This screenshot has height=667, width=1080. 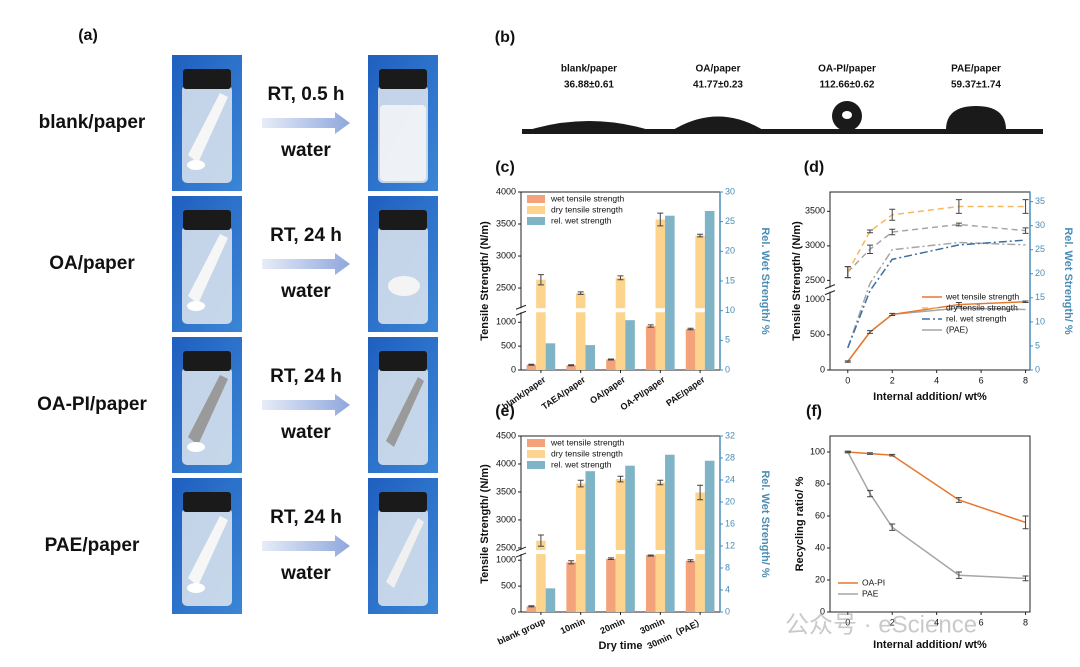 What do you see at coordinates (589, 85) in the screenshot?
I see `contact-angle: 36.88±0.61` at bounding box center [589, 85].